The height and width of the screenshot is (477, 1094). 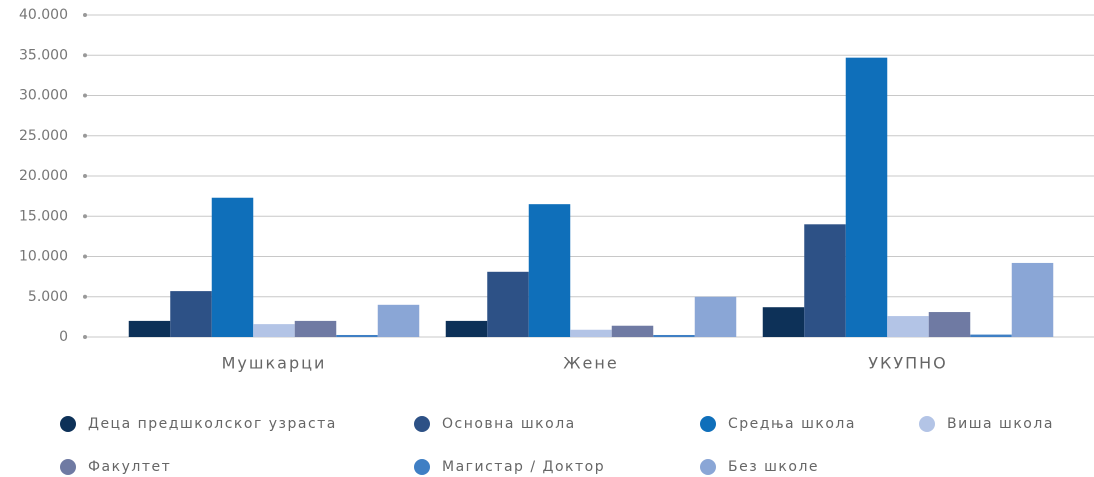 I want to click on y-tick-label: 0, so click(x=63, y=337).